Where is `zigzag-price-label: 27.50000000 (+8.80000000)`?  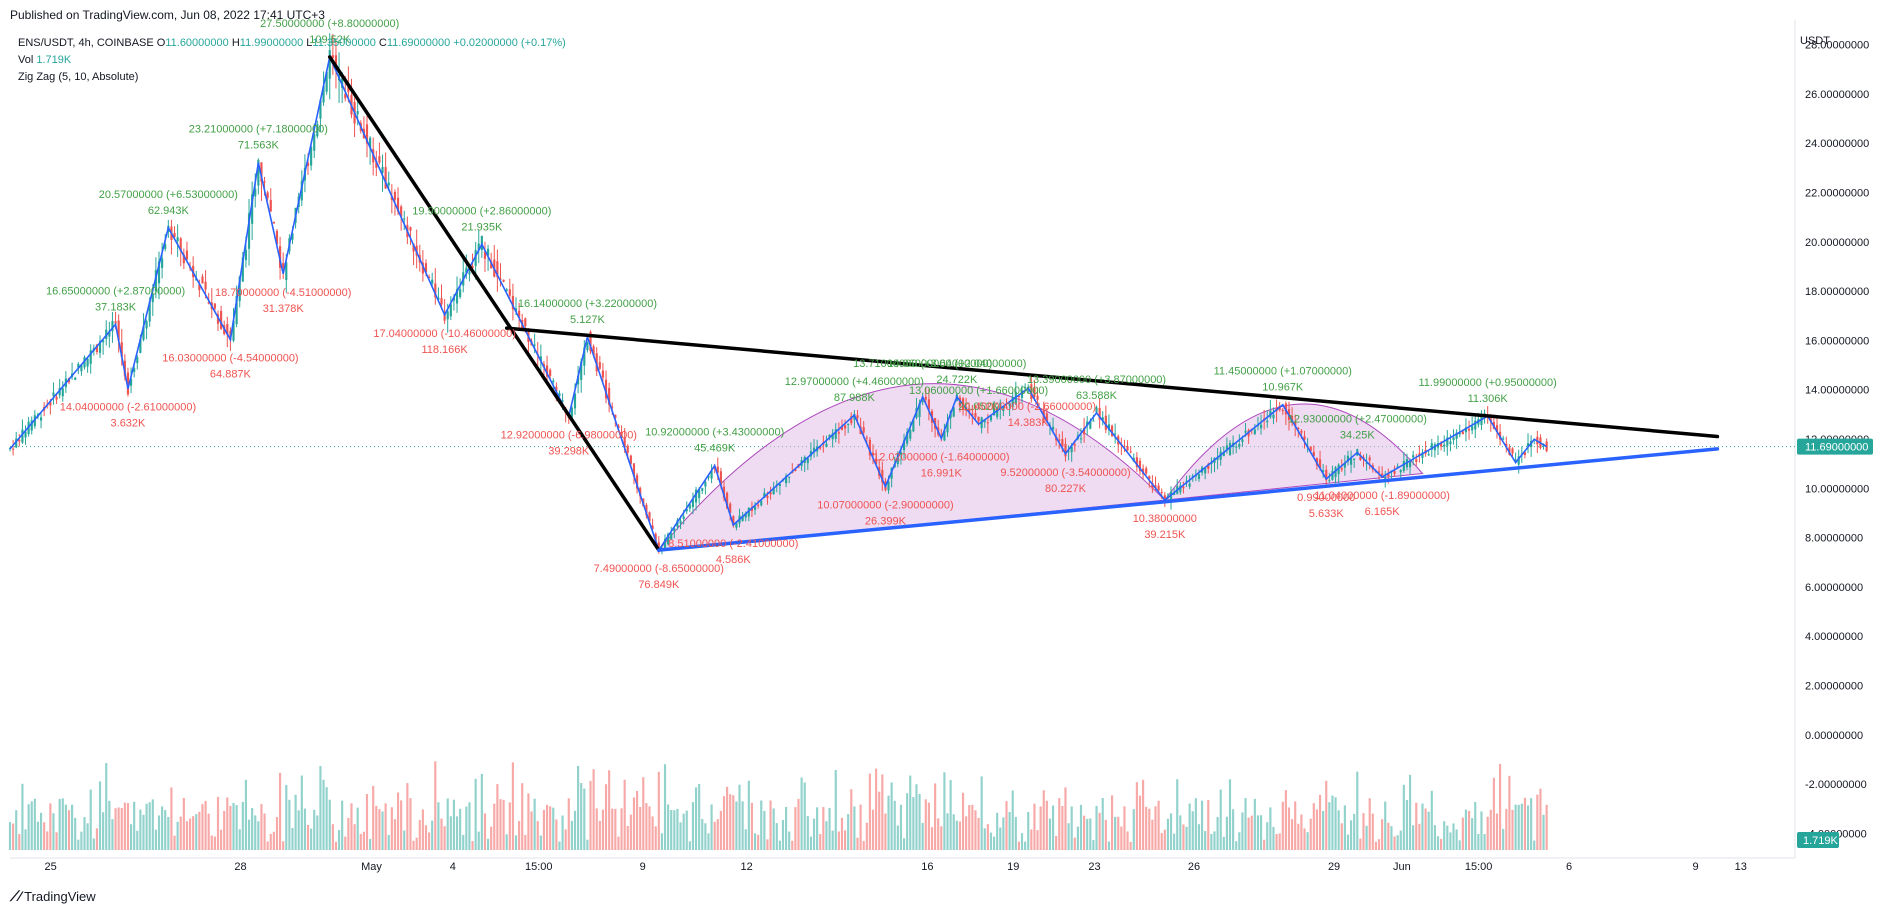 zigzag-price-label: 27.50000000 (+8.80000000) is located at coordinates (329, 24).